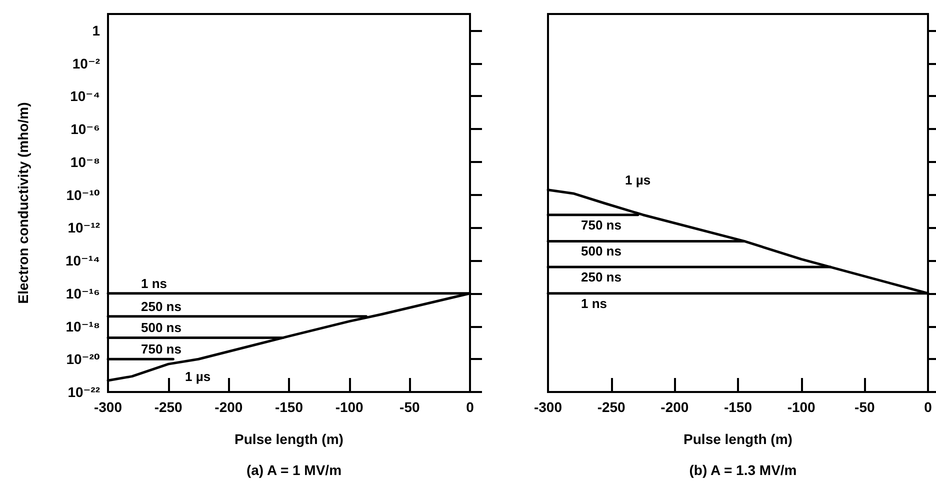  Describe the element at coordinates (96, 30) in the screenshot. I see `y-tick-label: 1` at that location.